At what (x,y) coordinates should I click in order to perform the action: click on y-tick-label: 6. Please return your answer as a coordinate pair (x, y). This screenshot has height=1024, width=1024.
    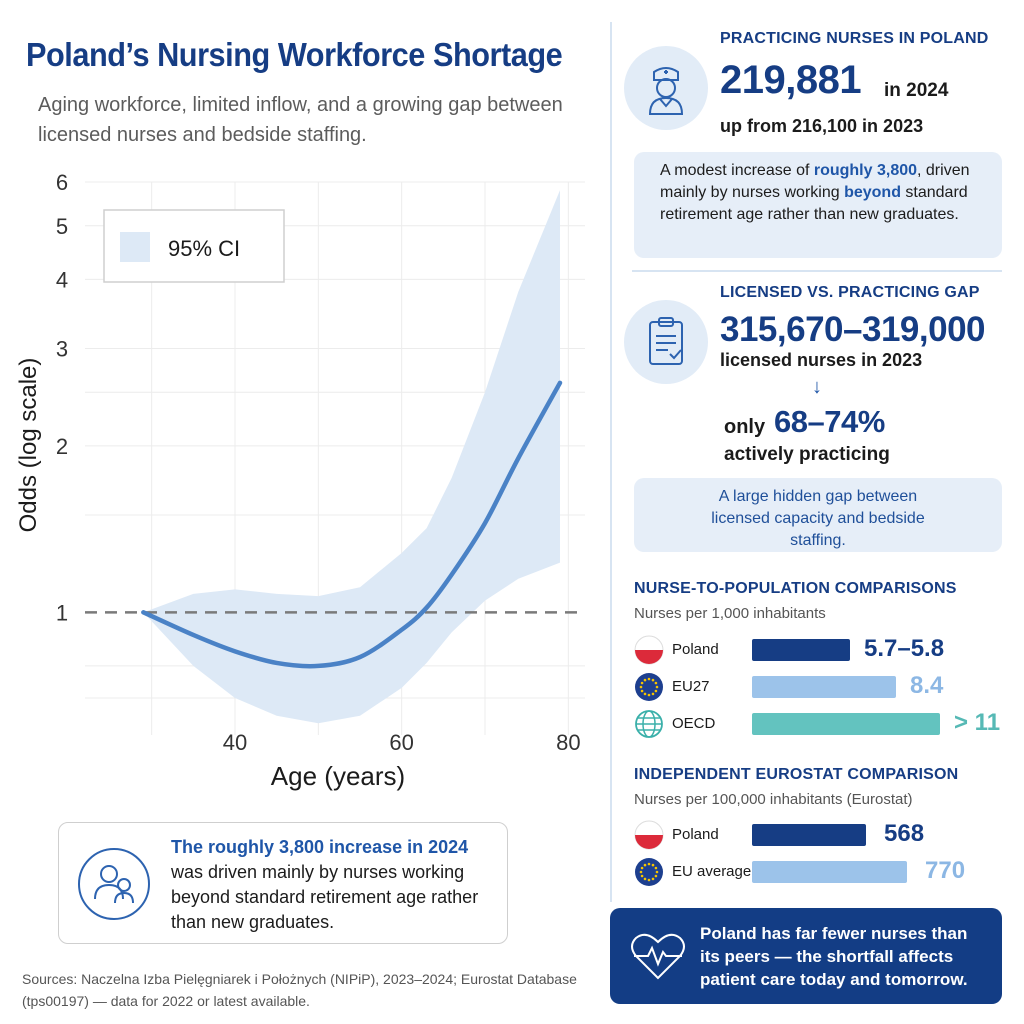
    Looking at the image, I should click on (62, 182).